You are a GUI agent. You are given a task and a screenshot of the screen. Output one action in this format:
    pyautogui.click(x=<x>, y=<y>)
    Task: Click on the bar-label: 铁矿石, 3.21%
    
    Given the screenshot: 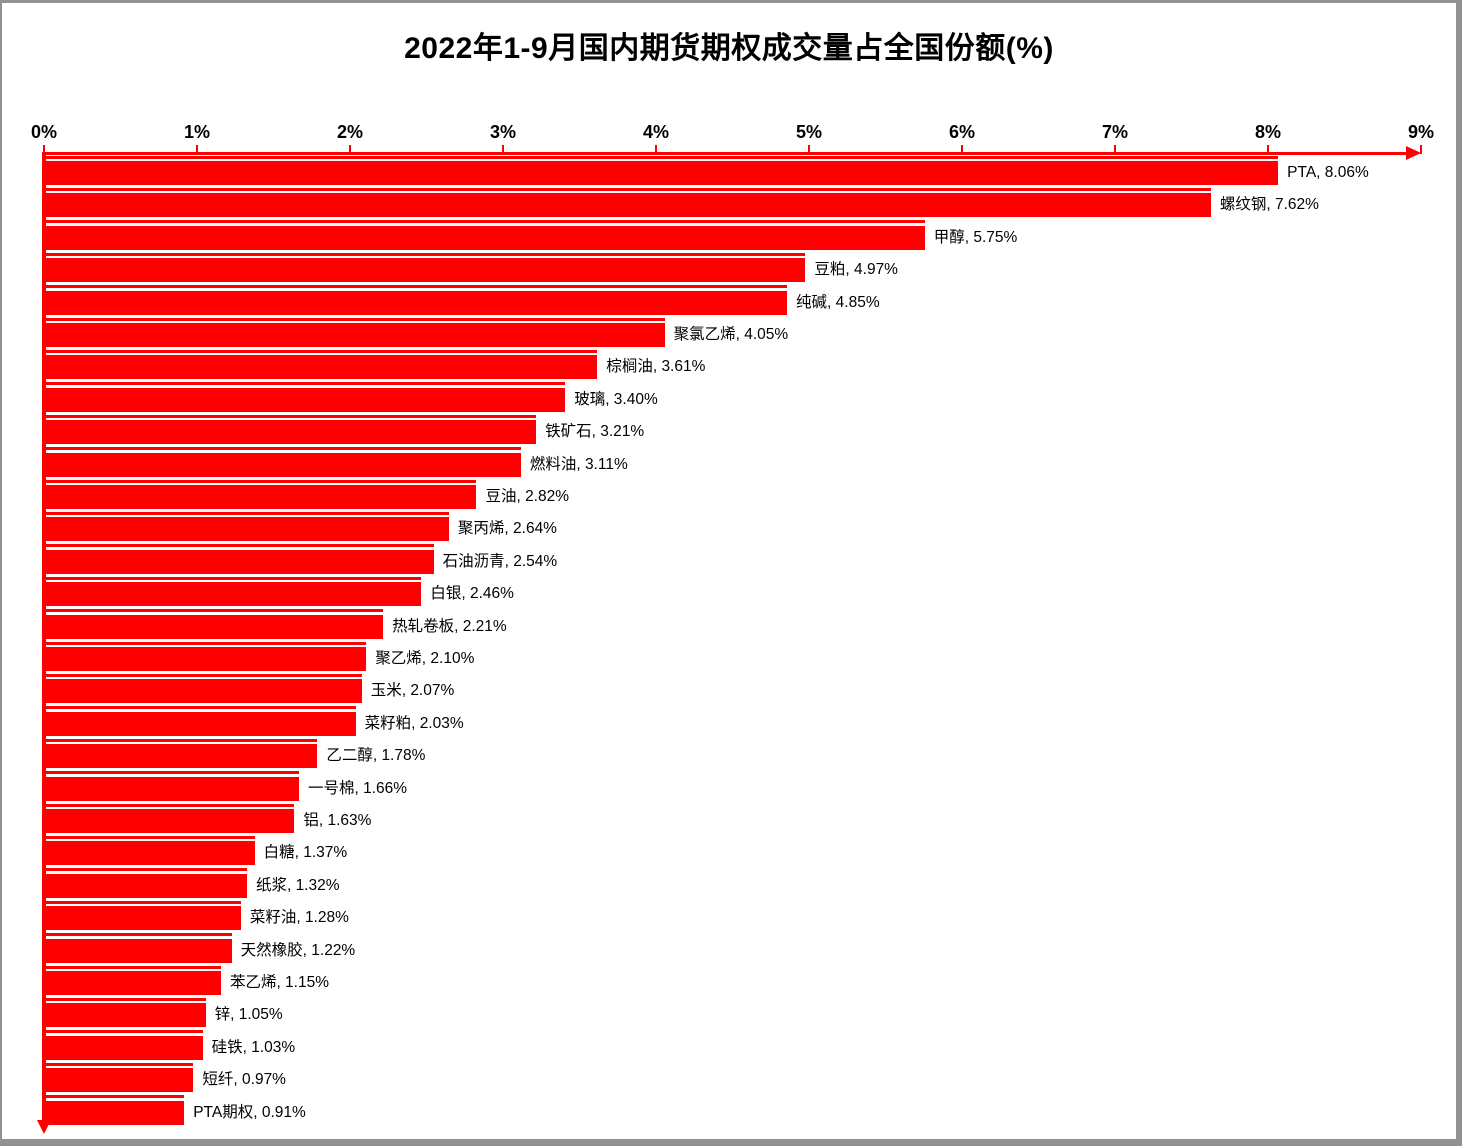 What is the action you would take?
    pyautogui.click(x=595, y=432)
    